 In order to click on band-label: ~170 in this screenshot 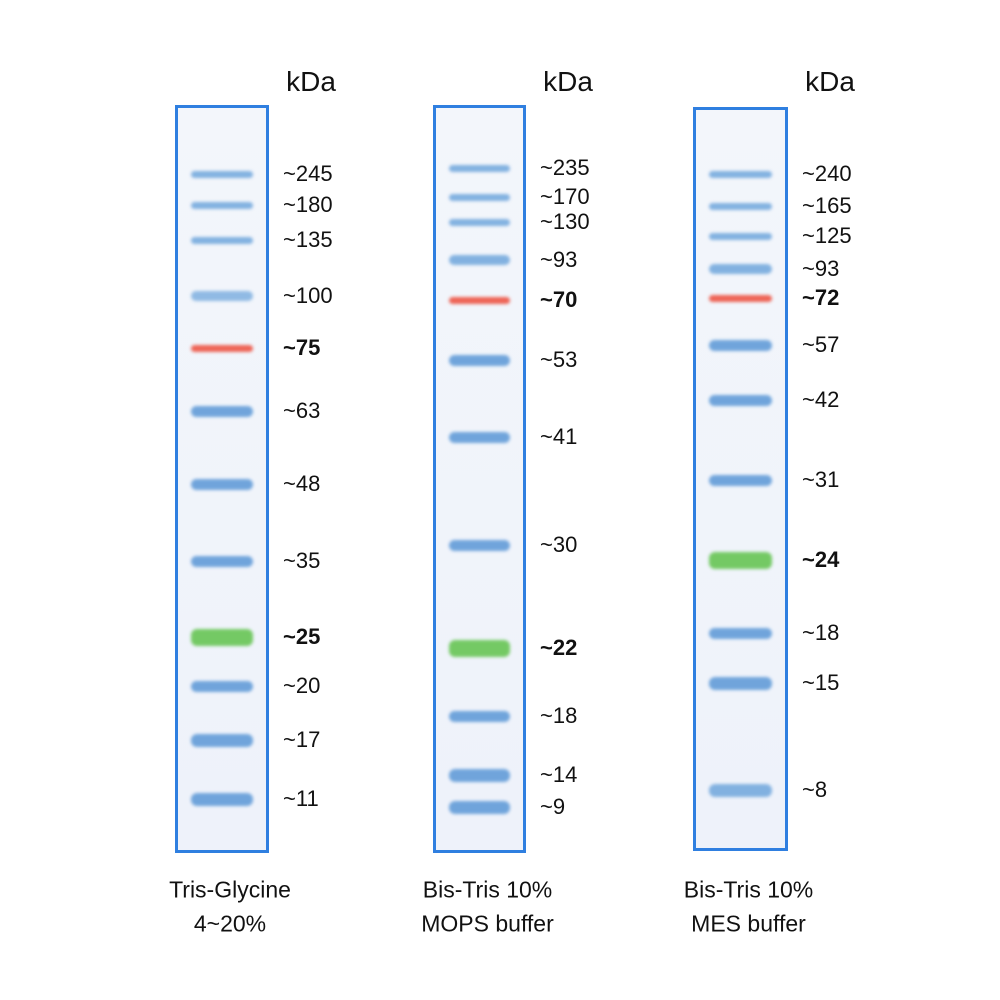, I will do `click(565, 196)`.